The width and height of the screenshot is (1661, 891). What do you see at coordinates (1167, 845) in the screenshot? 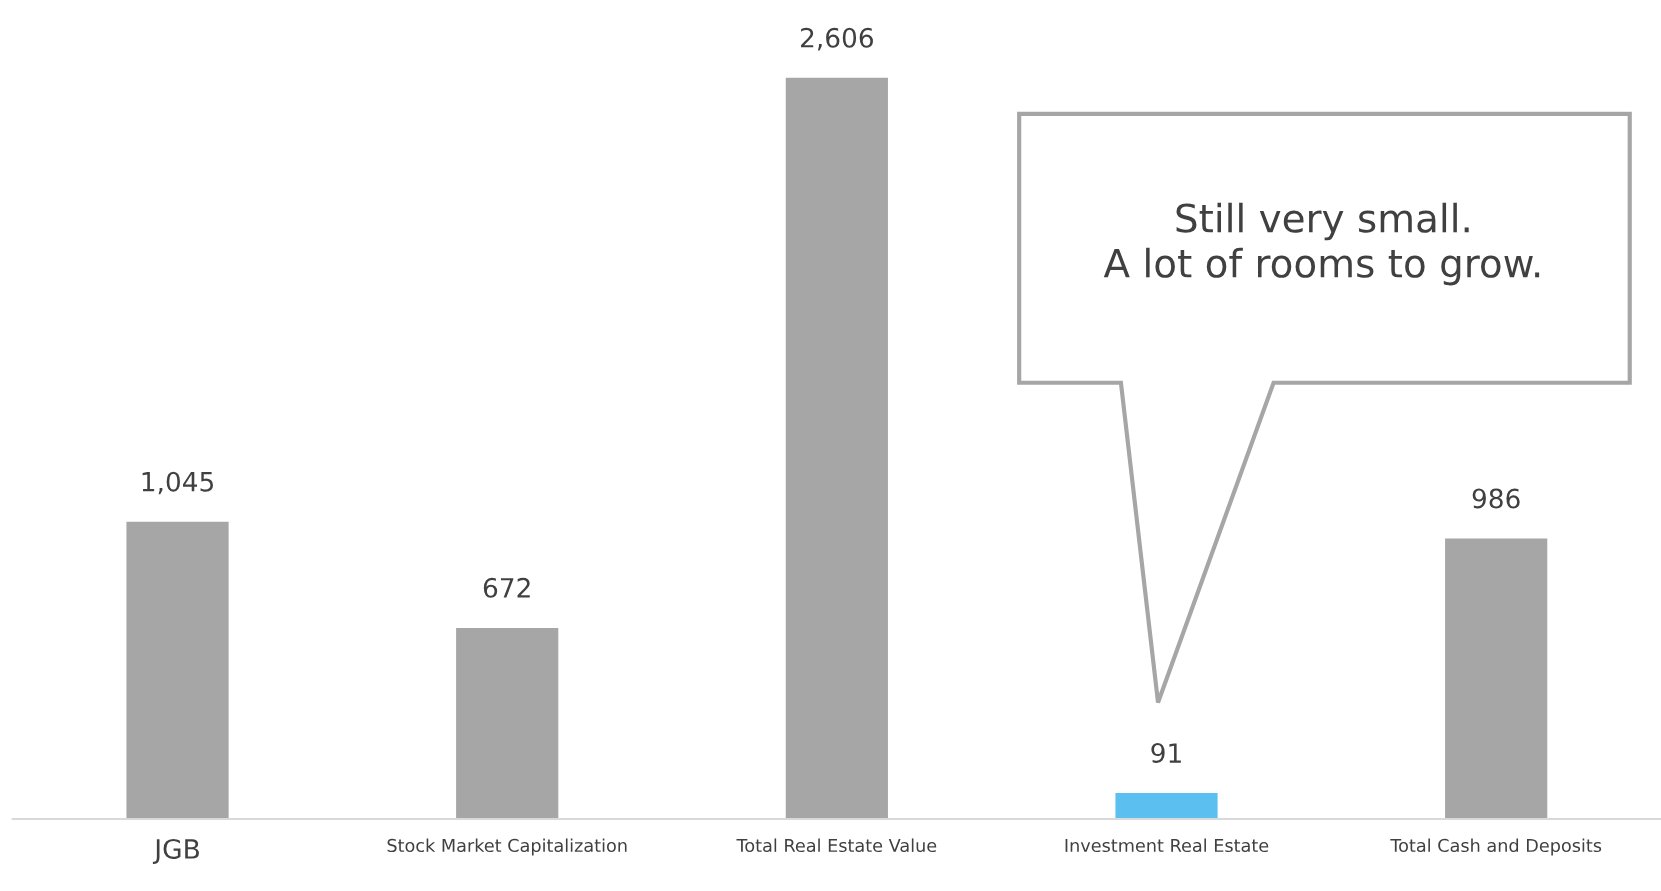
I see `x-tick-label: Investment Real Estate` at bounding box center [1167, 845].